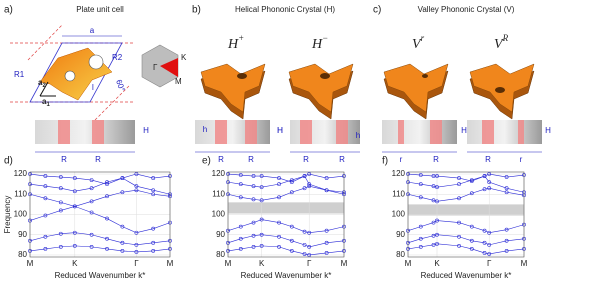 This screenshot has width=598, height=285. What do you see at coordinates (117, 57) in the screenshot?
I see `radius-label: R2` at bounding box center [117, 57].